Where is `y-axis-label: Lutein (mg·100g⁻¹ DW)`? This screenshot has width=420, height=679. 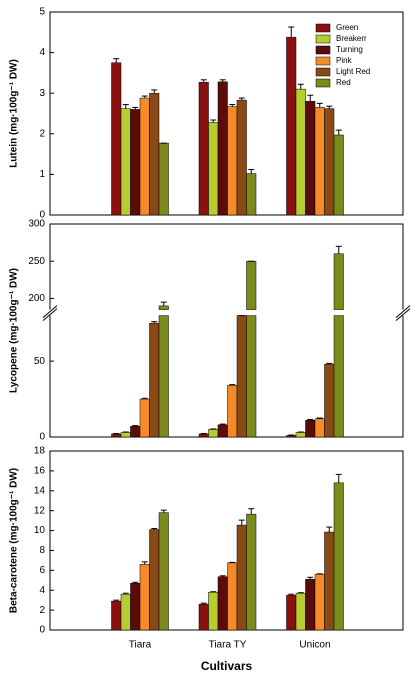 y-axis-label: Lutein (mg·100g⁻¹ DW) is located at coordinates (14, 113).